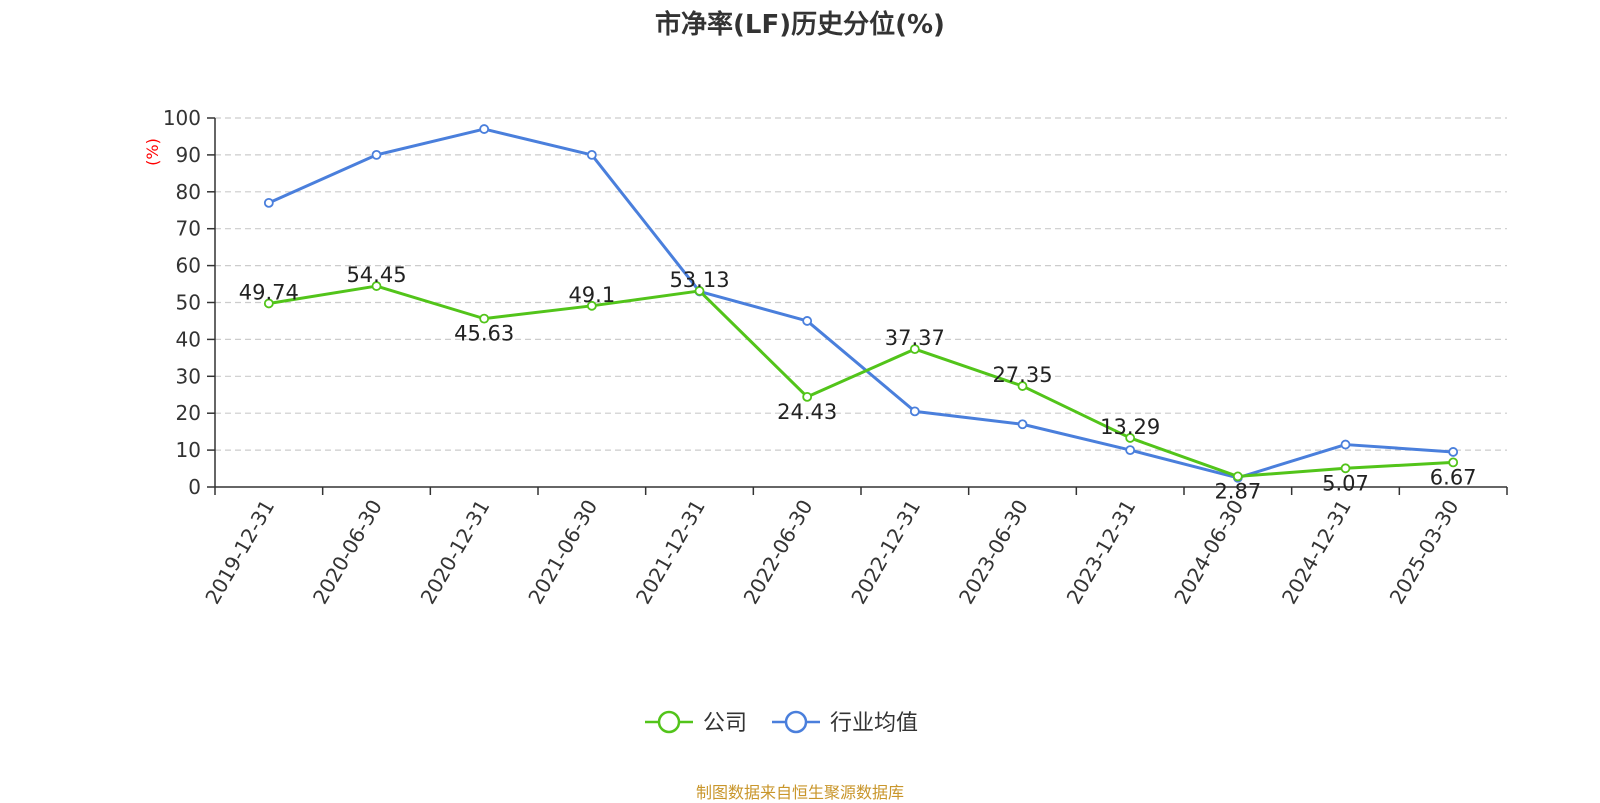  Describe the element at coordinates (781, 723) in the screenshot. I see `legend: 公司 行业均值` at that location.